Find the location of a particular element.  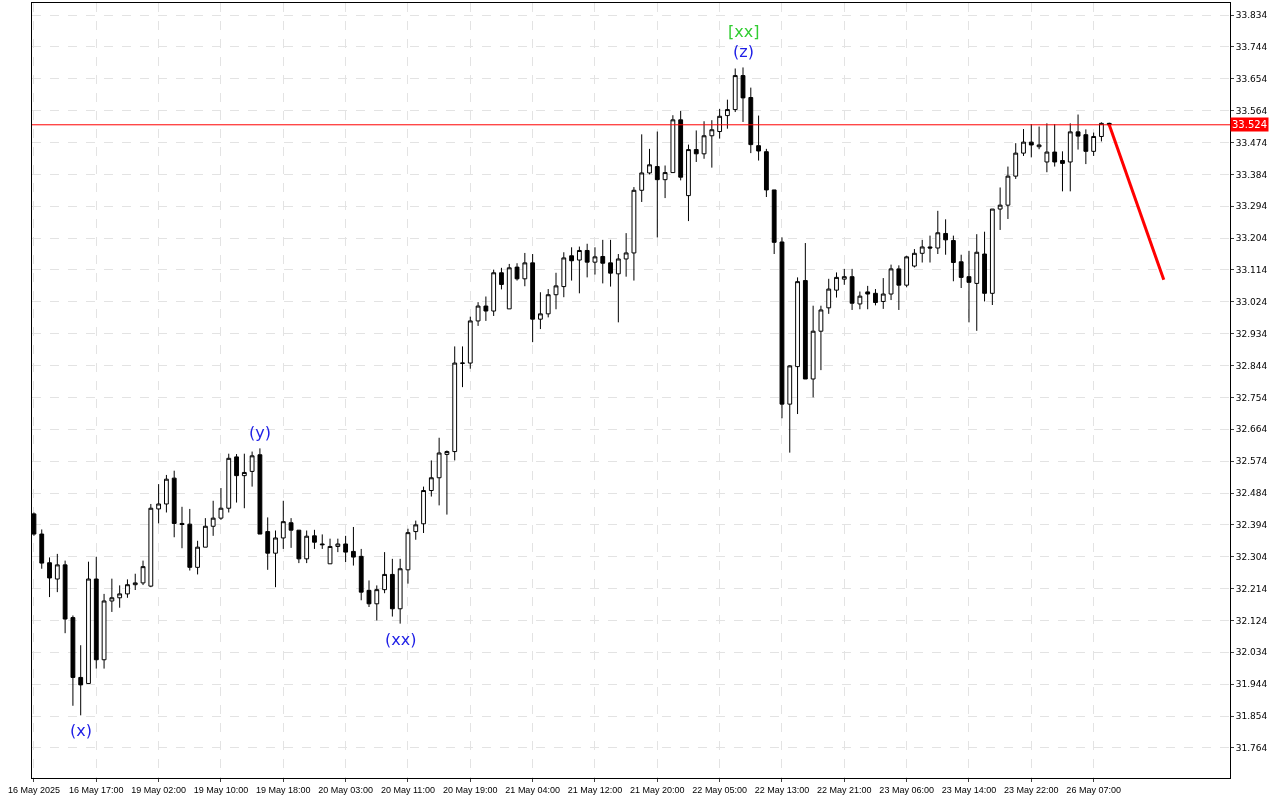

y-tick-label: 33.474 is located at coordinates (1251, 142).